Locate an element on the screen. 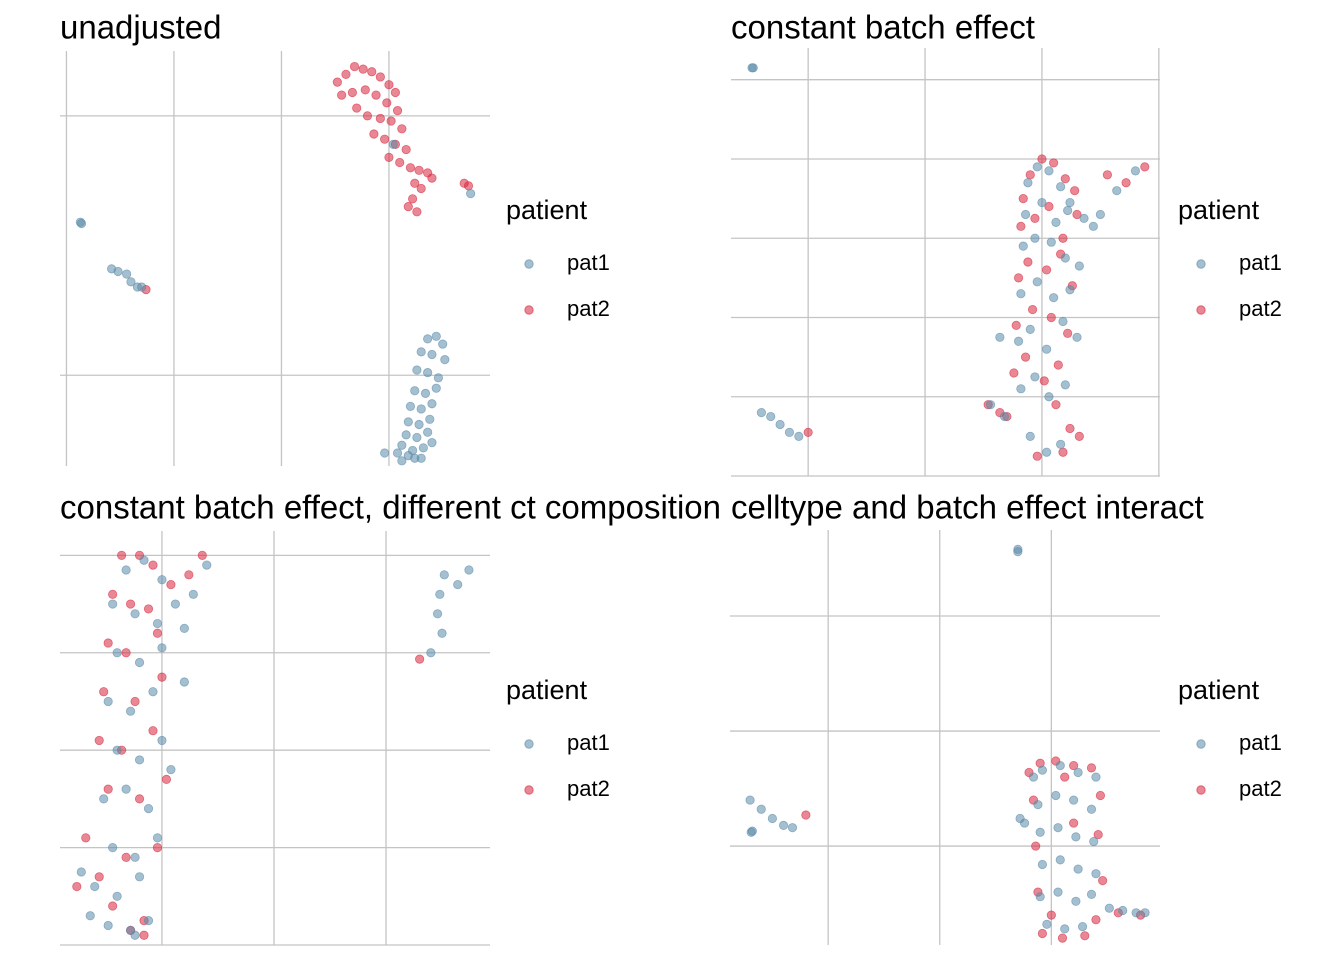 This screenshot has height=960, width=1344. chart-title: unadjusted is located at coordinates (140, 27).